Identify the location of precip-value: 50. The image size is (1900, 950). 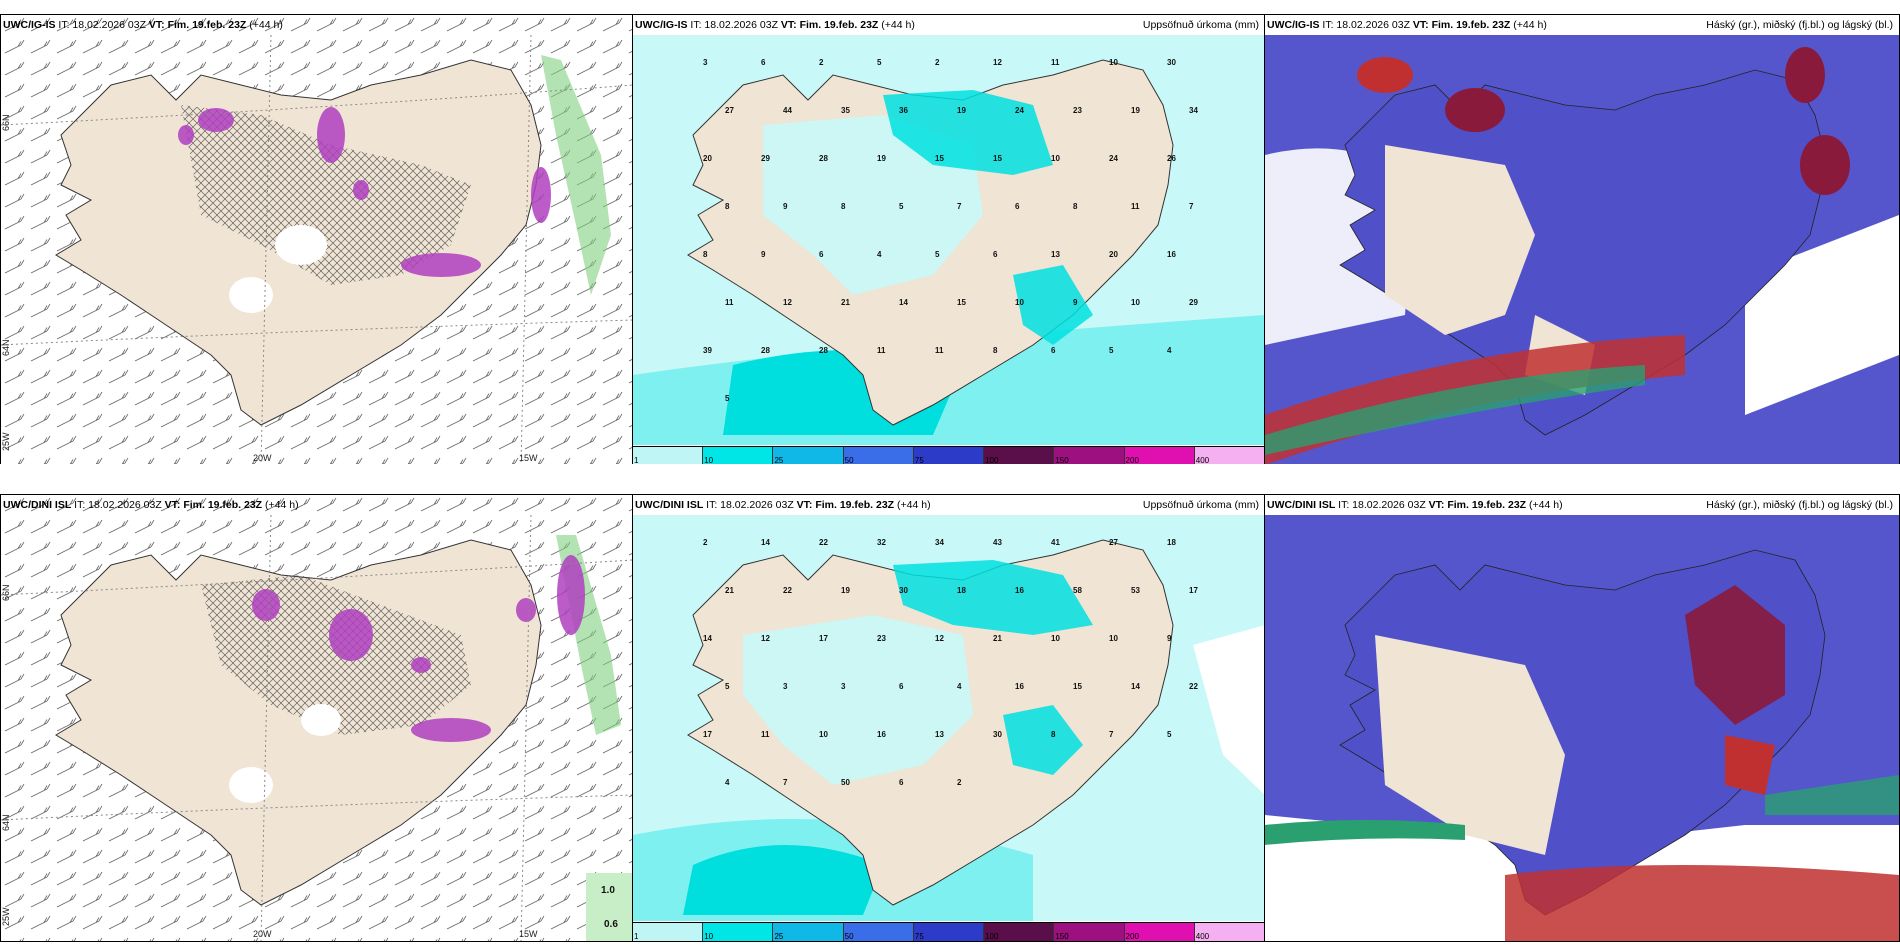
(845, 782).